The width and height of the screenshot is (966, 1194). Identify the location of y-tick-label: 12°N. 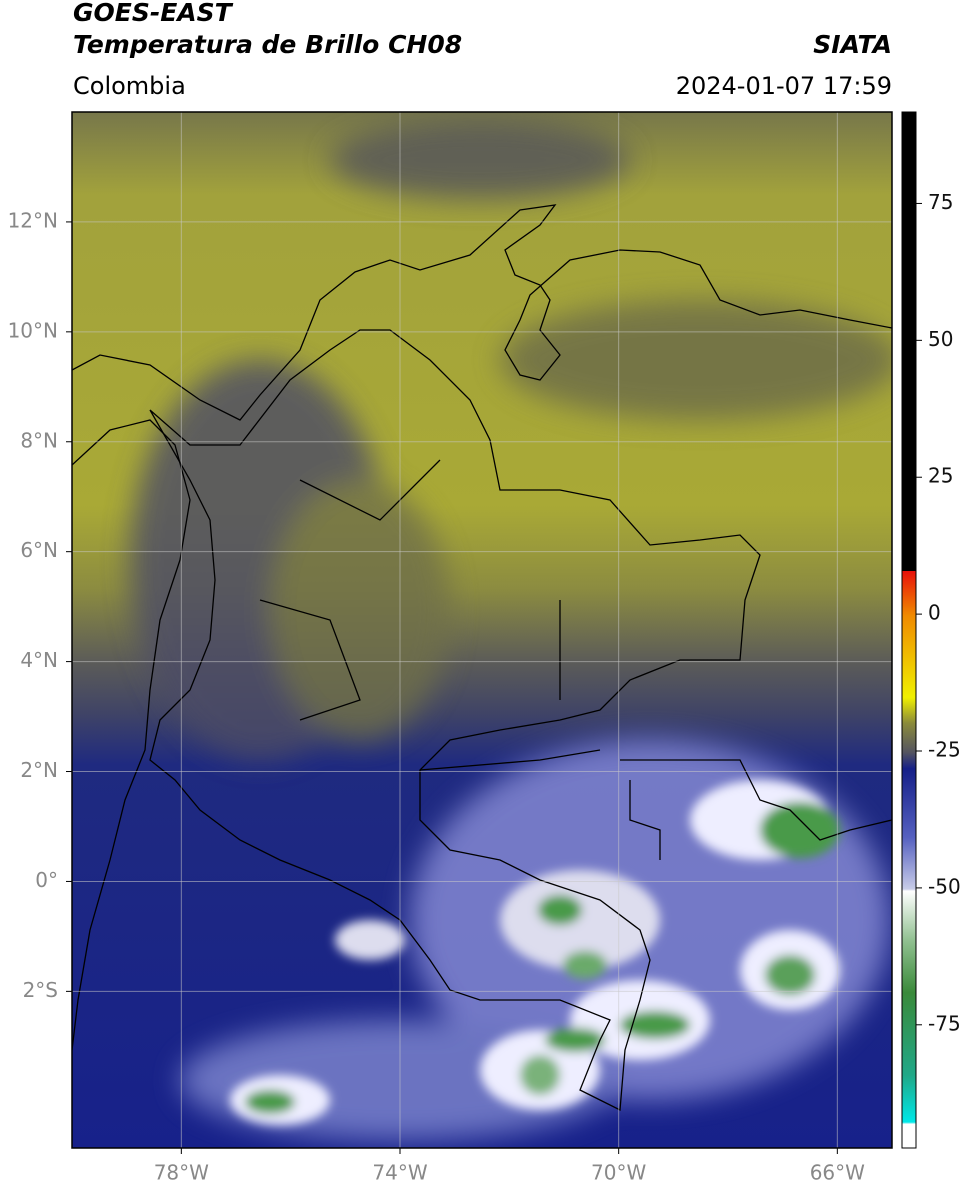
(33, 220).